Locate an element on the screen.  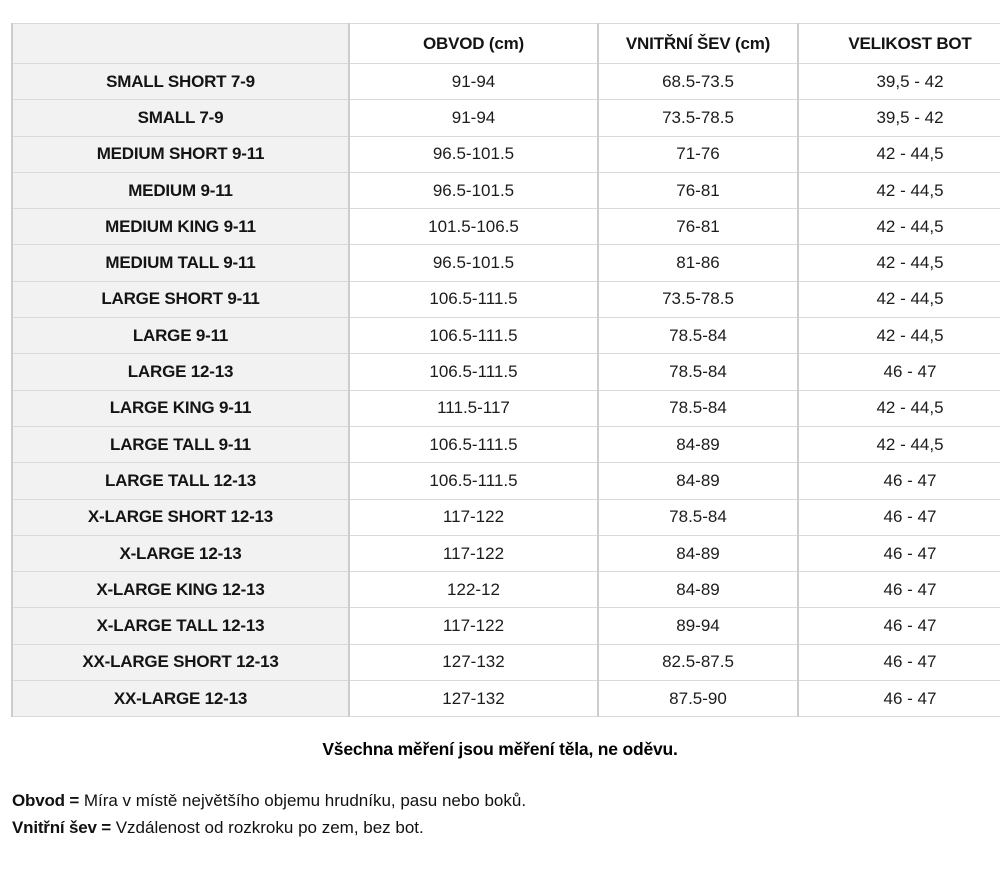
table-row: LARGE 9-11 106.5-111.5 78.5-84 42 - 44,5 is located at coordinates (505, 336).